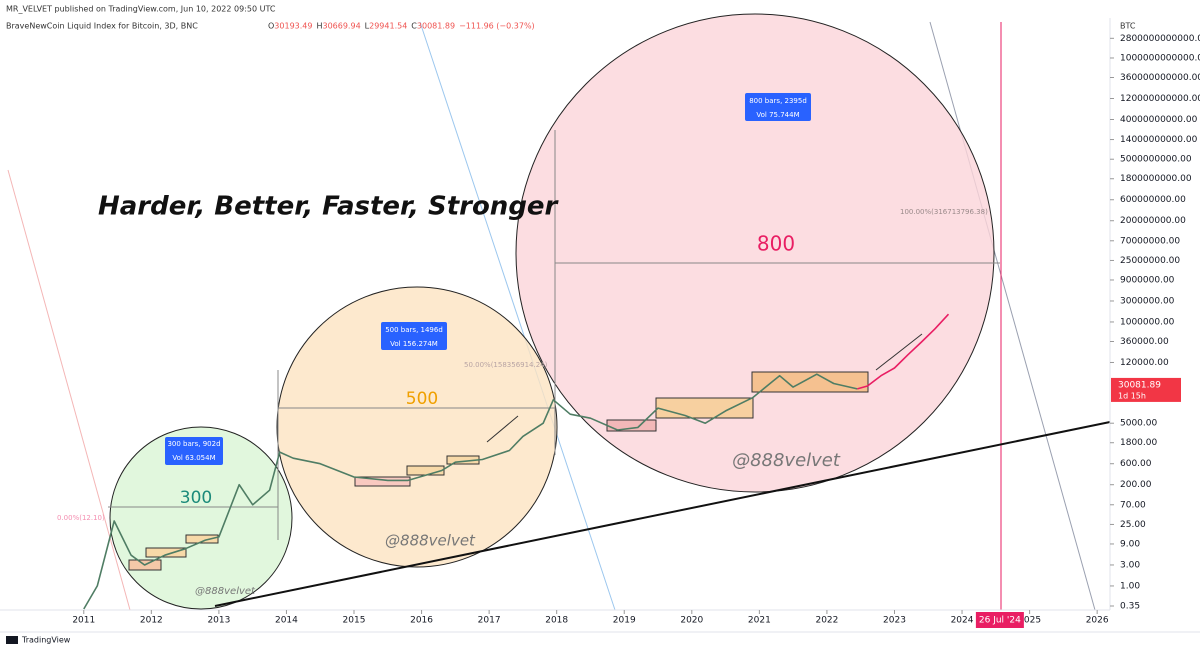 Image resolution: width=1200 pixels, height=650 pixels. Describe the element at coordinates (1029, 621) in the screenshot. I see `x-tick-label: 2025` at that location.